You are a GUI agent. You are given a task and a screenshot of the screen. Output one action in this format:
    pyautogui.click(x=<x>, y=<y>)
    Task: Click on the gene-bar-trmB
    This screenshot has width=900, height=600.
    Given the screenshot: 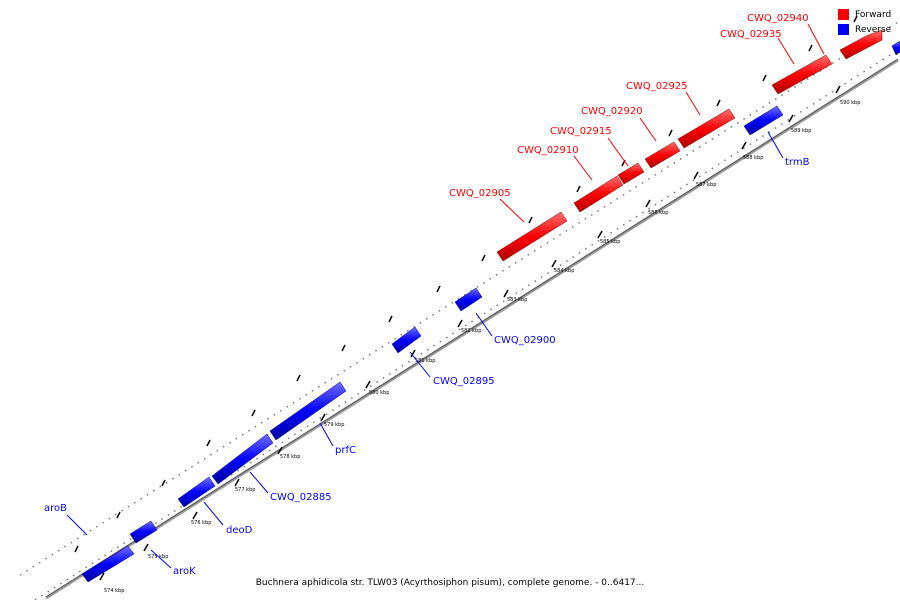 What is the action you would take?
    pyautogui.click(x=763, y=120)
    